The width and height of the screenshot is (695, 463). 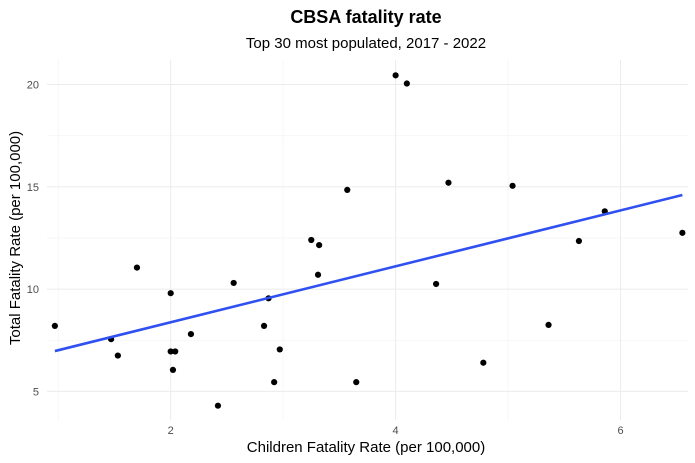 I want to click on y-axis-title: Total Fatality Rate (per 100,000), so click(x=15, y=238).